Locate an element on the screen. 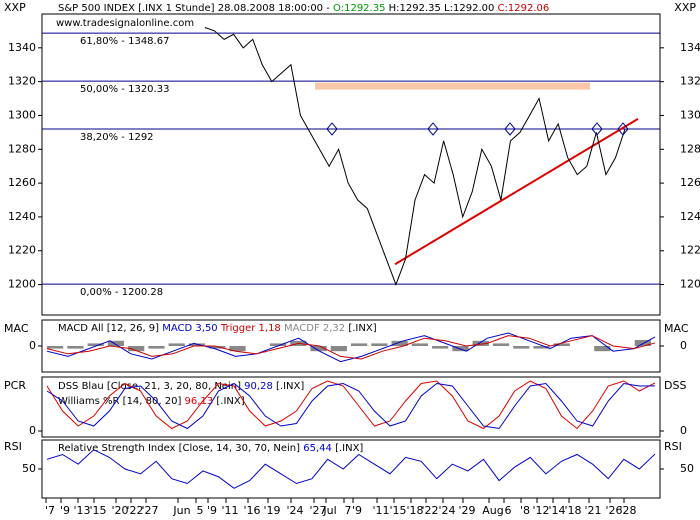 This screenshot has height=520, width=700. x-tick-label: '19 is located at coordinates (271, 510).